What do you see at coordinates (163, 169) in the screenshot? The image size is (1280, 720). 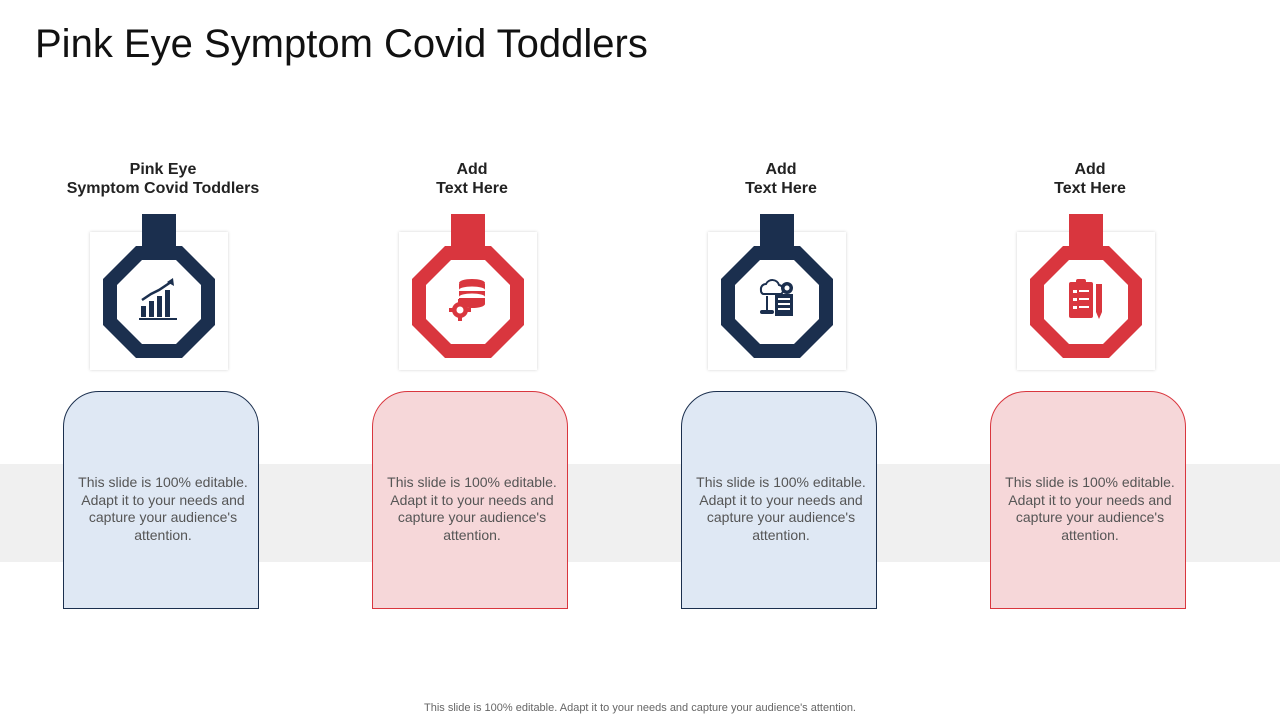 I see `column-heading-line1: Pink Eye` at bounding box center [163, 169].